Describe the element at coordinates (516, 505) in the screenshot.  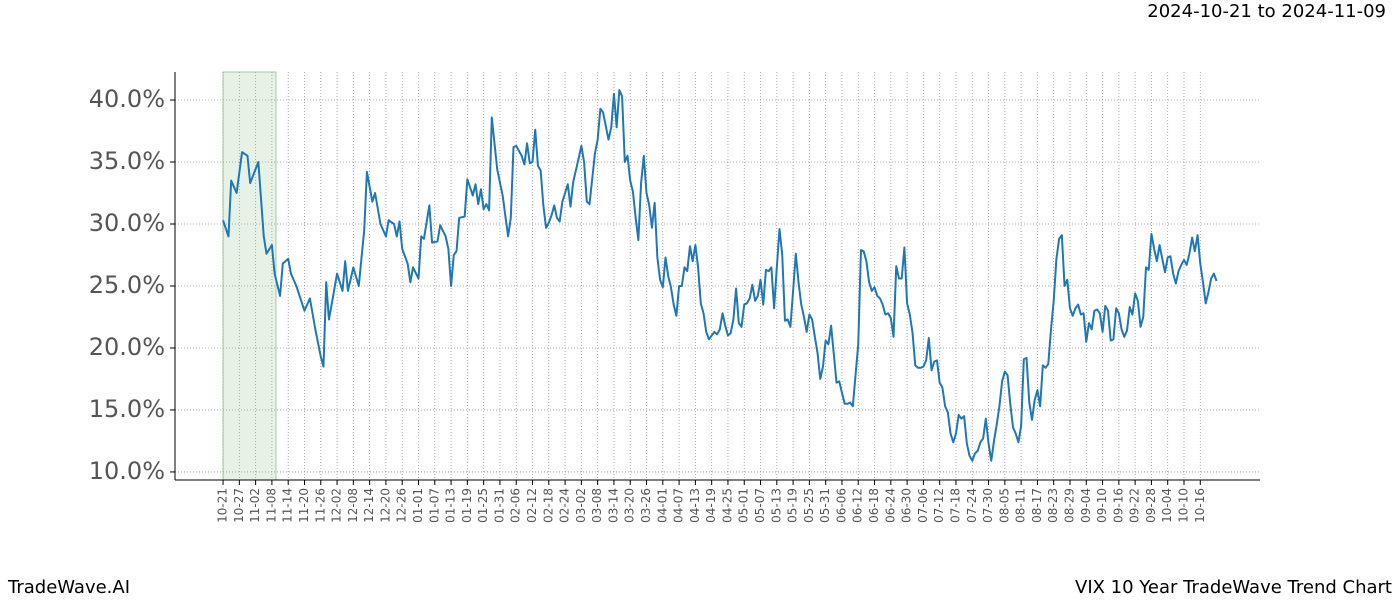
I see `x-tick-label: 02-06` at that location.